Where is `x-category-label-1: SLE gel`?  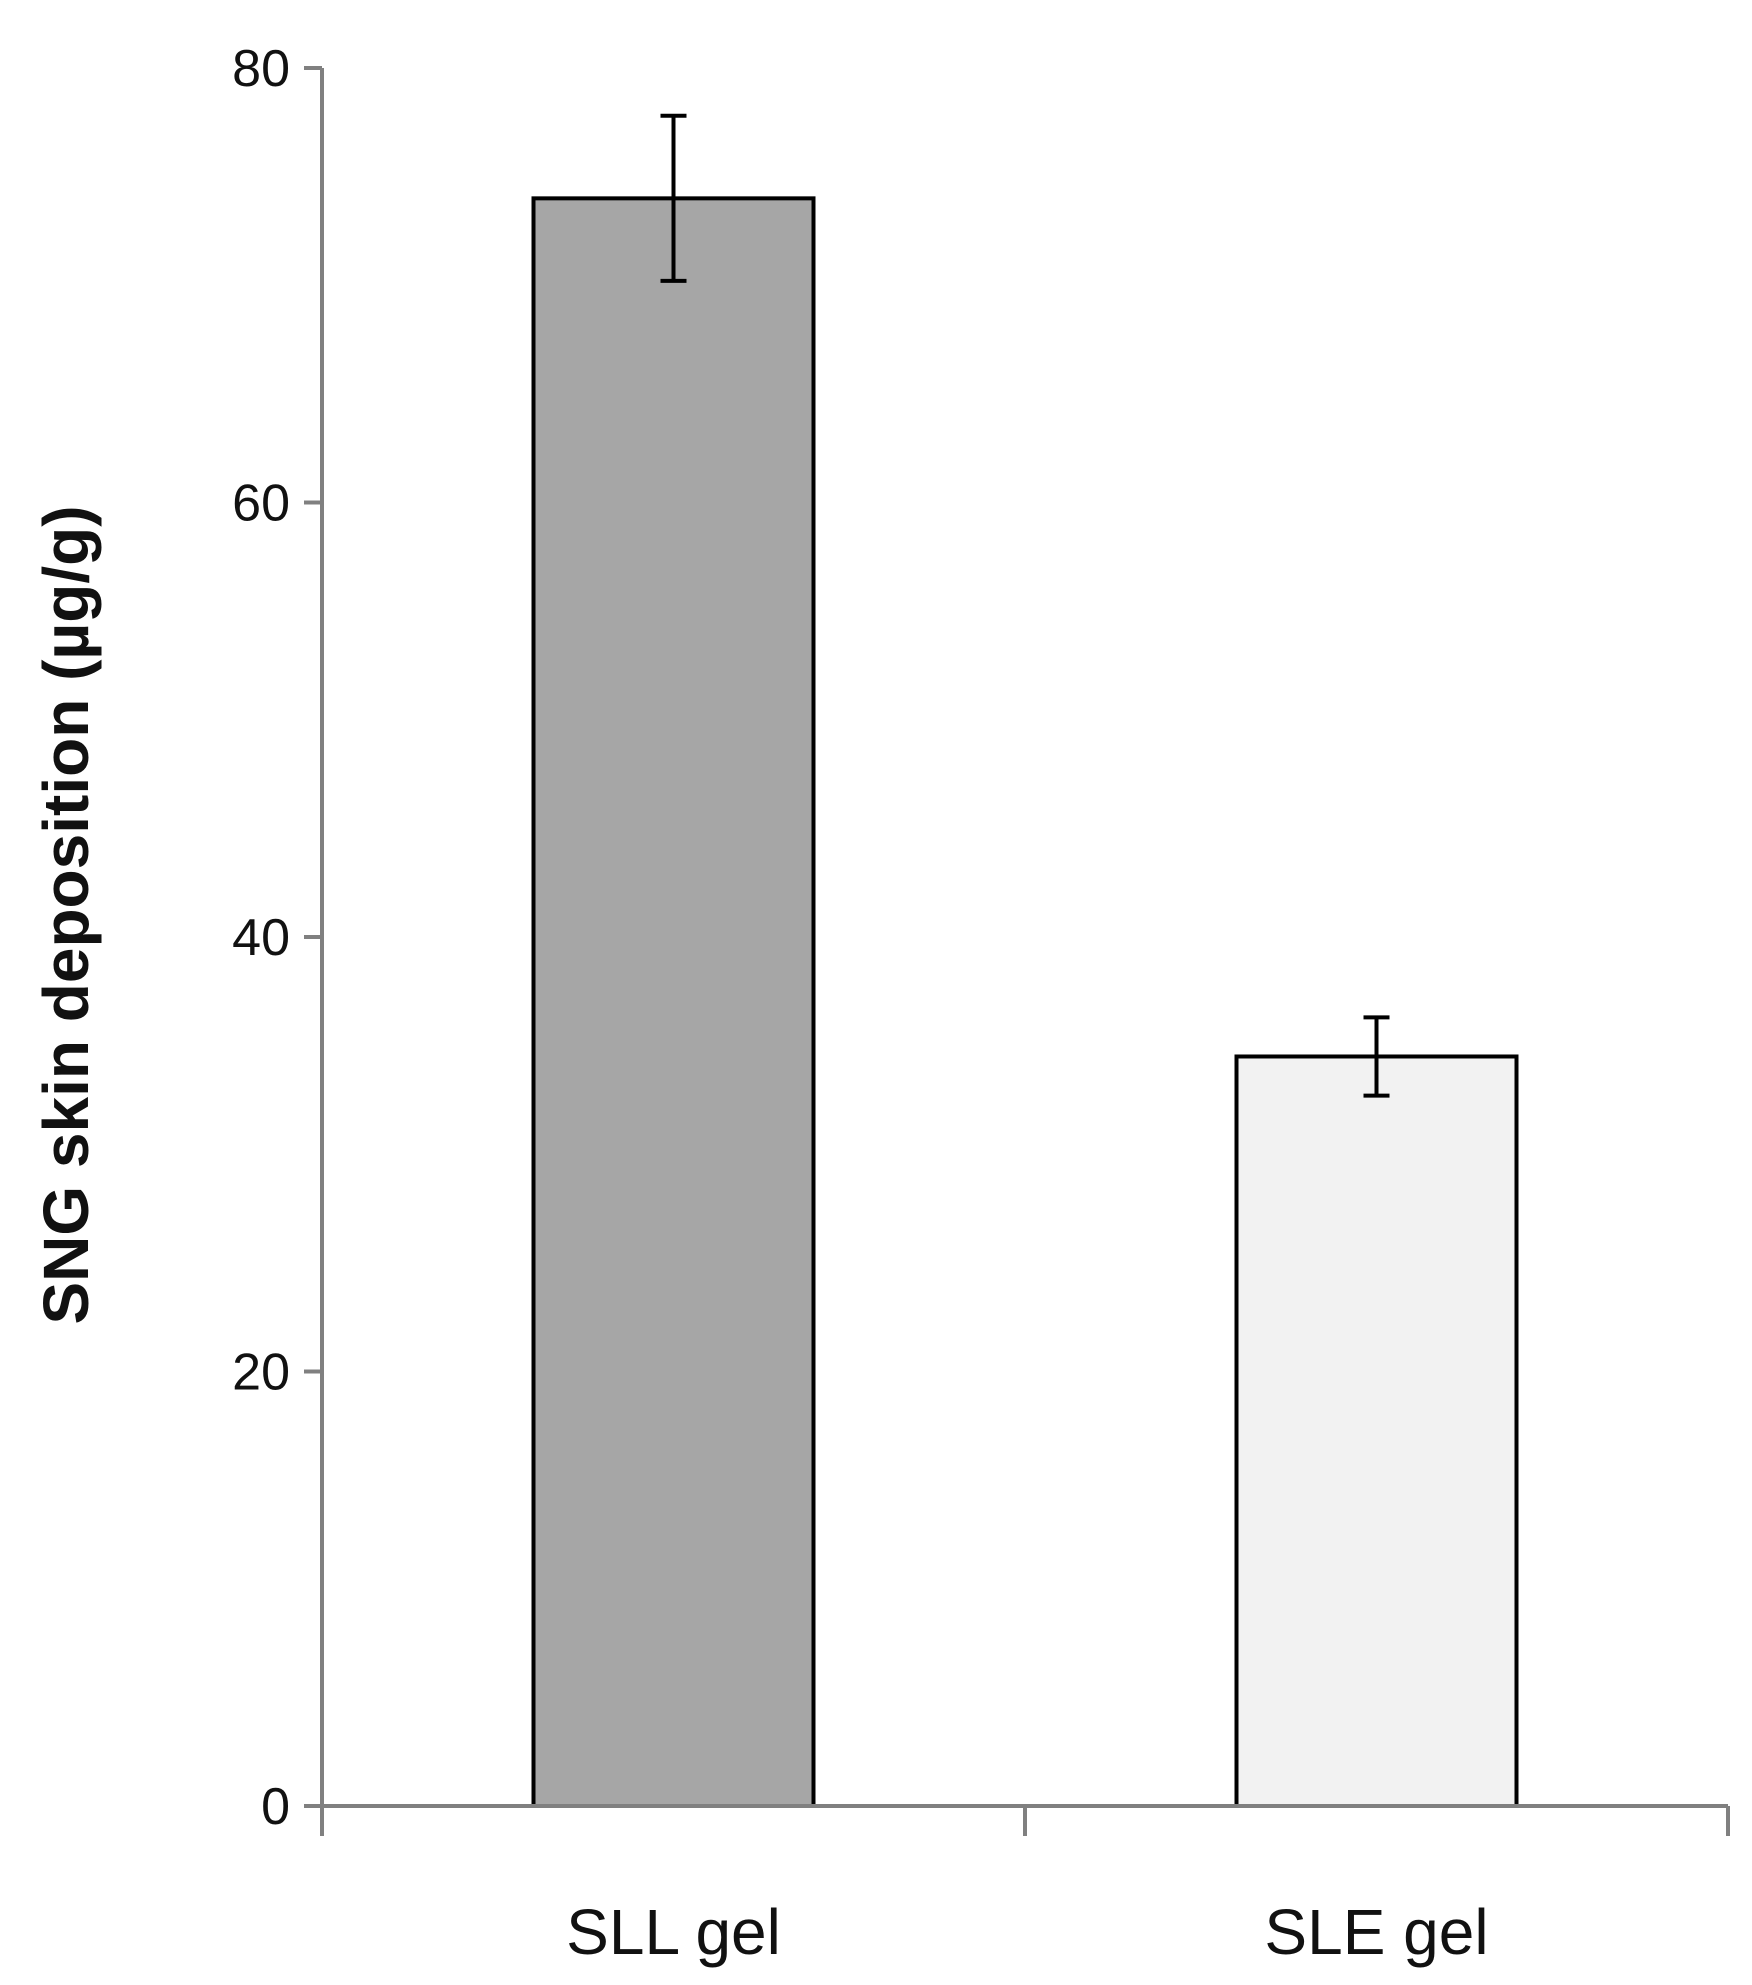 x-category-label-1: SLE gel is located at coordinates (1376, 1932).